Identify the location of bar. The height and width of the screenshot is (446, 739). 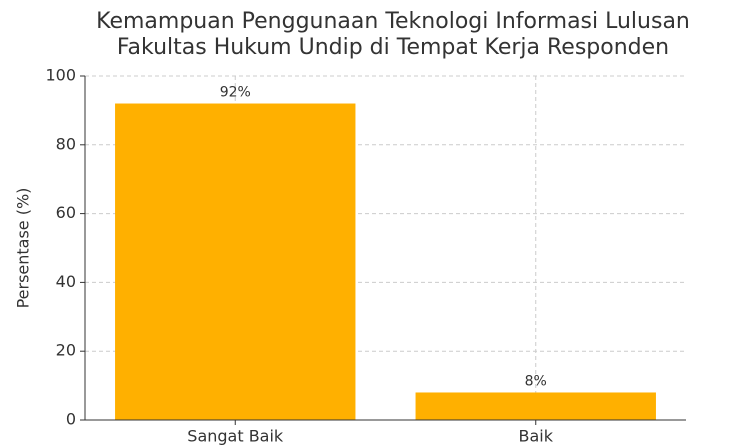
(535, 406).